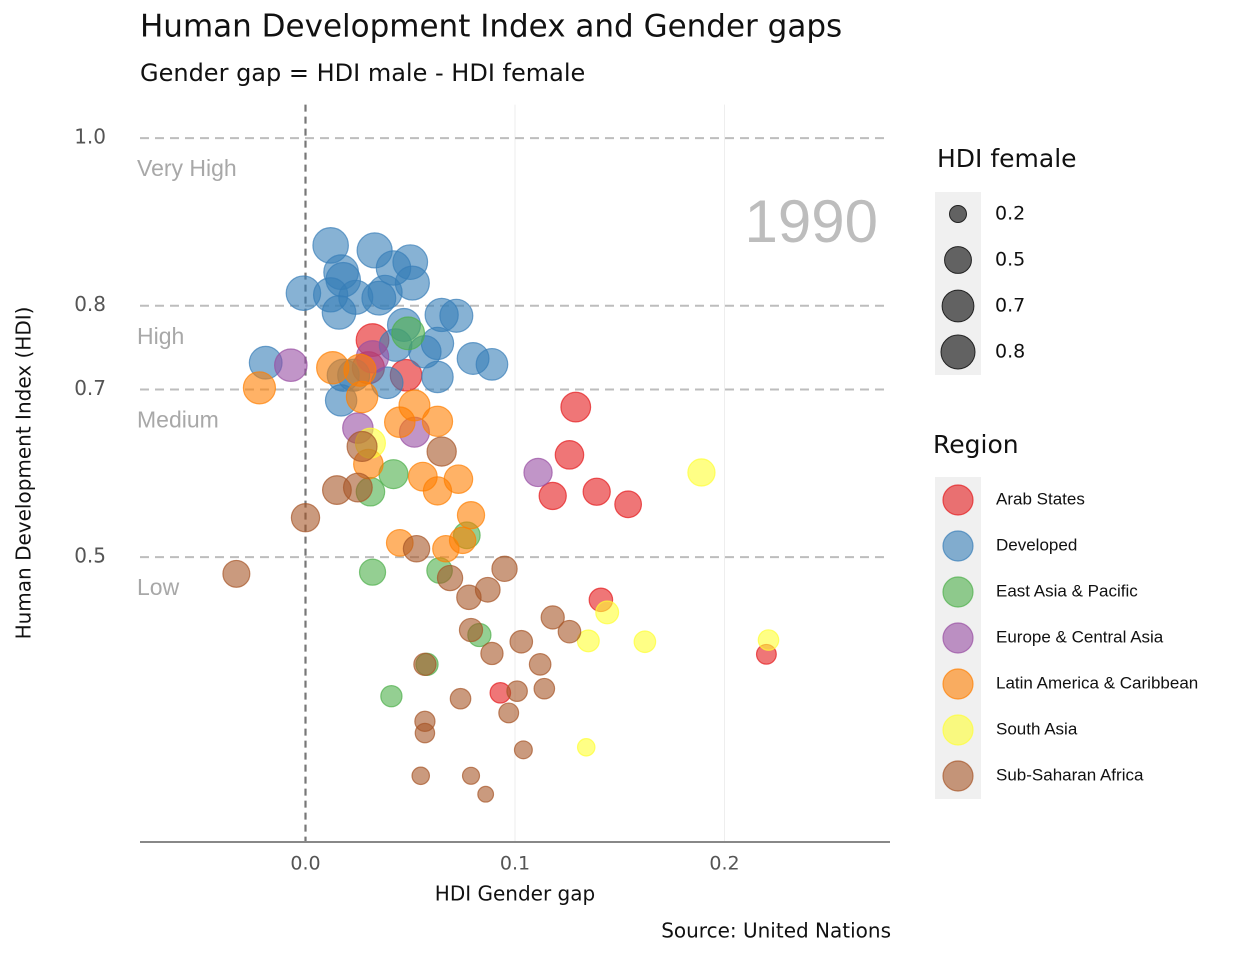  I want to click on band-label: High, so click(160, 336).